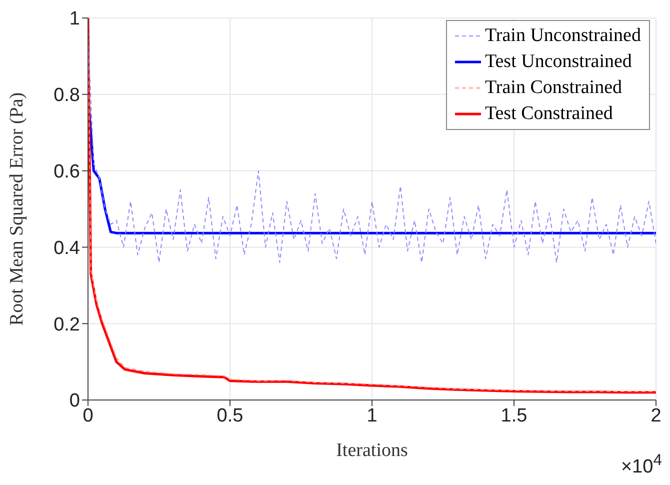 Image resolution: width=670 pixels, height=485 pixels. Describe the element at coordinates (230, 415) in the screenshot. I see `x-tick-label: 0.5` at that location.